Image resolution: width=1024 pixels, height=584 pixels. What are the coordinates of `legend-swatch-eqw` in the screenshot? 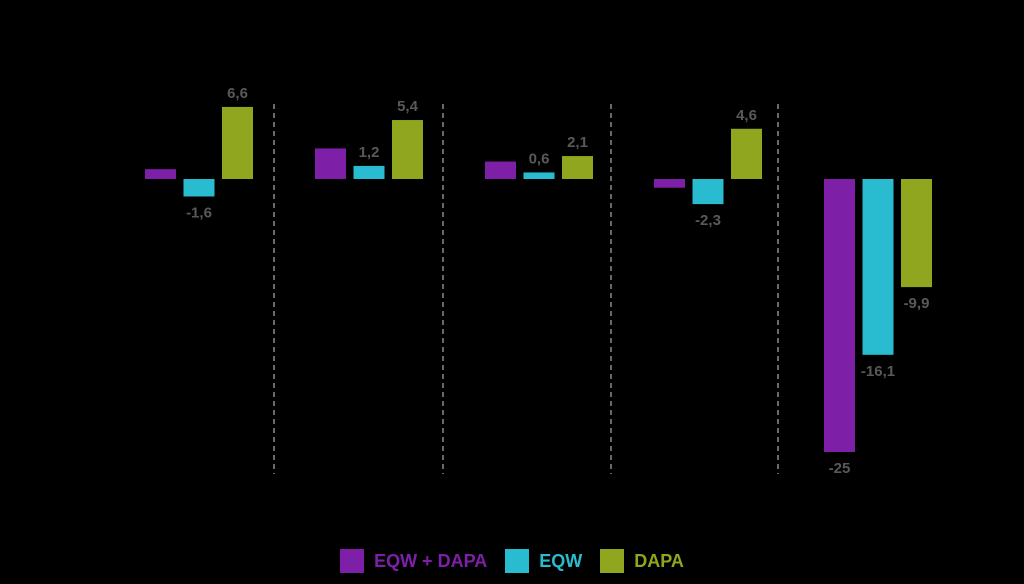 It's located at (517, 561).